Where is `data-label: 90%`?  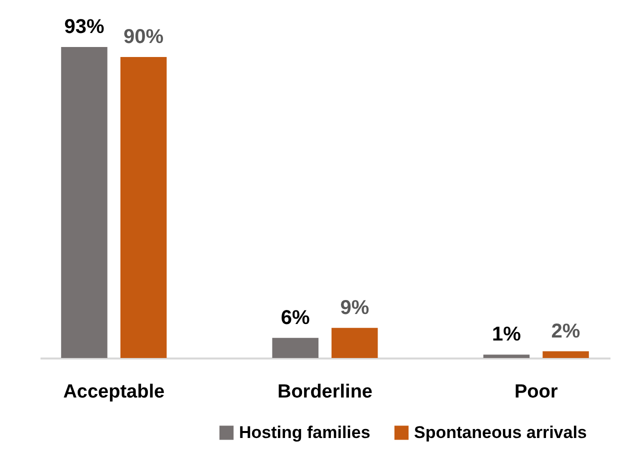 data-label: 90% is located at coordinates (144, 37).